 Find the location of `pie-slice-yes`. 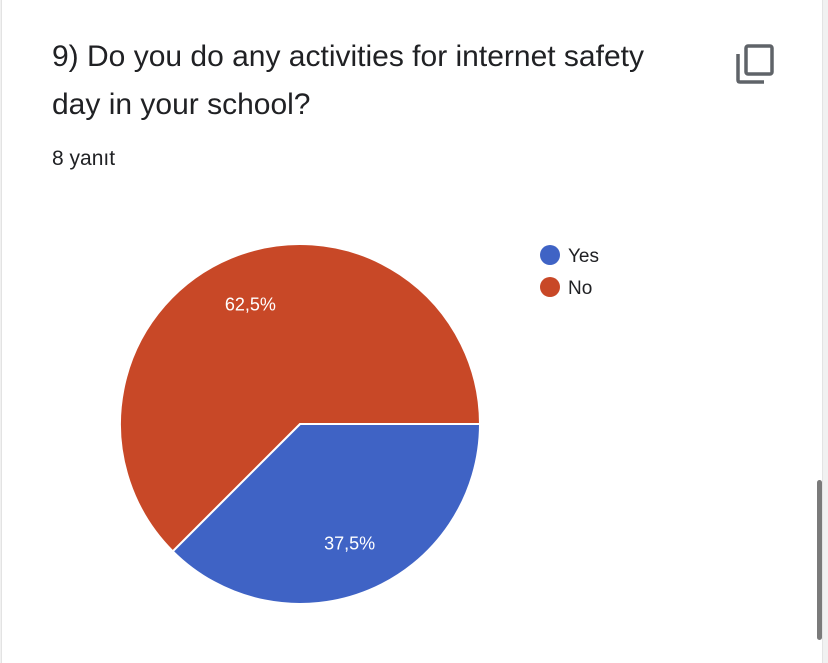

pie-slice-yes is located at coordinates (326, 514).